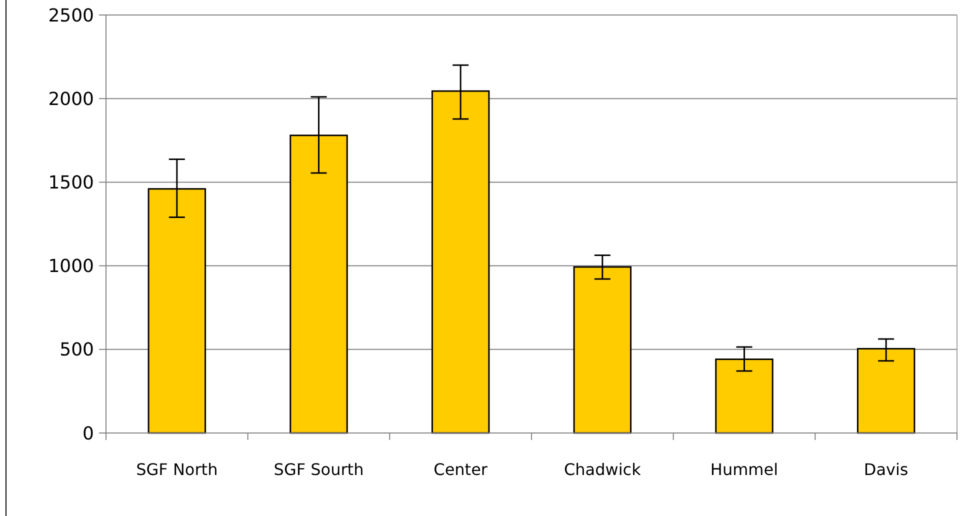 The height and width of the screenshot is (516, 965). I want to click on x-tick-label: SGF Sourth, so click(319, 469).